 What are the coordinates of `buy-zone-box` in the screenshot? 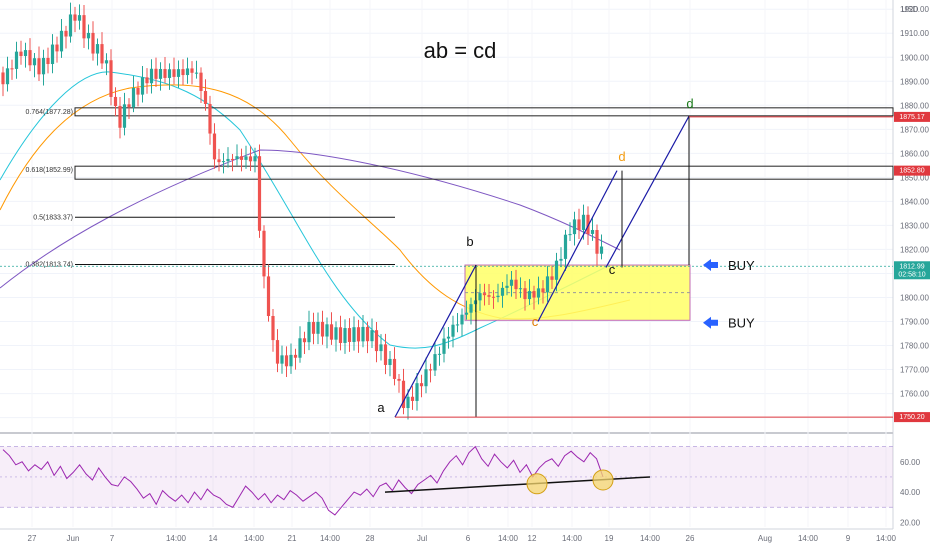 It's located at (577, 292).